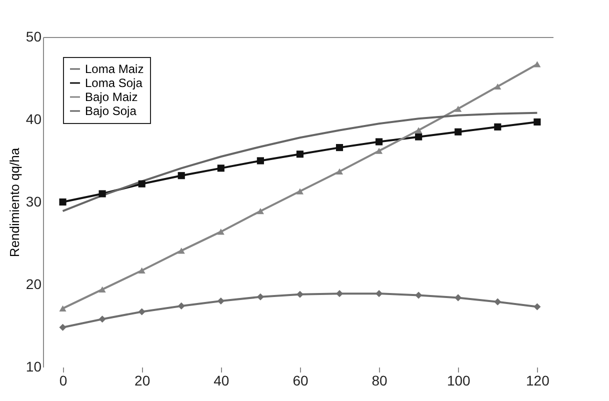 Image resolution: width=609 pixels, height=401 pixels. Describe the element at coordinates (111, 97) in the screenshot. I see `legend-label: Bajo Maiz` at that location.